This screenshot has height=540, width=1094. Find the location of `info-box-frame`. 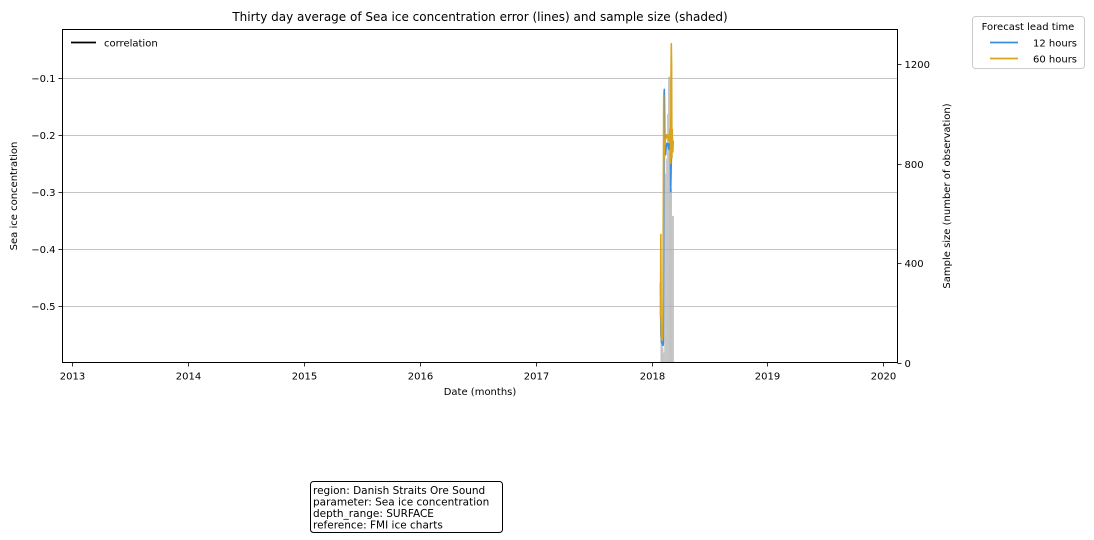

info-box-frame is located at coordinates (406, 507).